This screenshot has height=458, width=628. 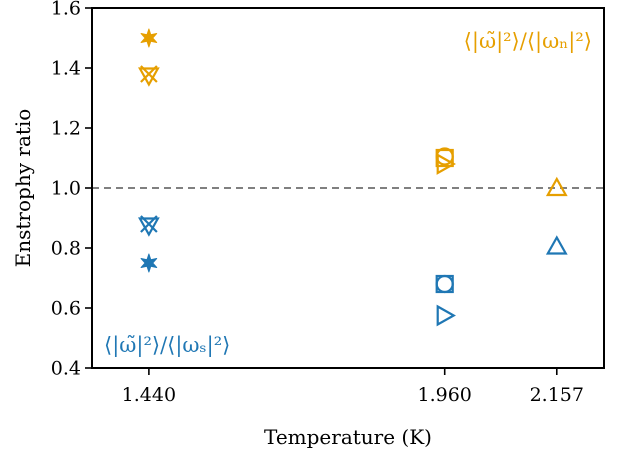 What do you see at coordinates (66, 129) in the screenshot?
I see `y-tick-label: 1.2` at bounding box center [66, 129].